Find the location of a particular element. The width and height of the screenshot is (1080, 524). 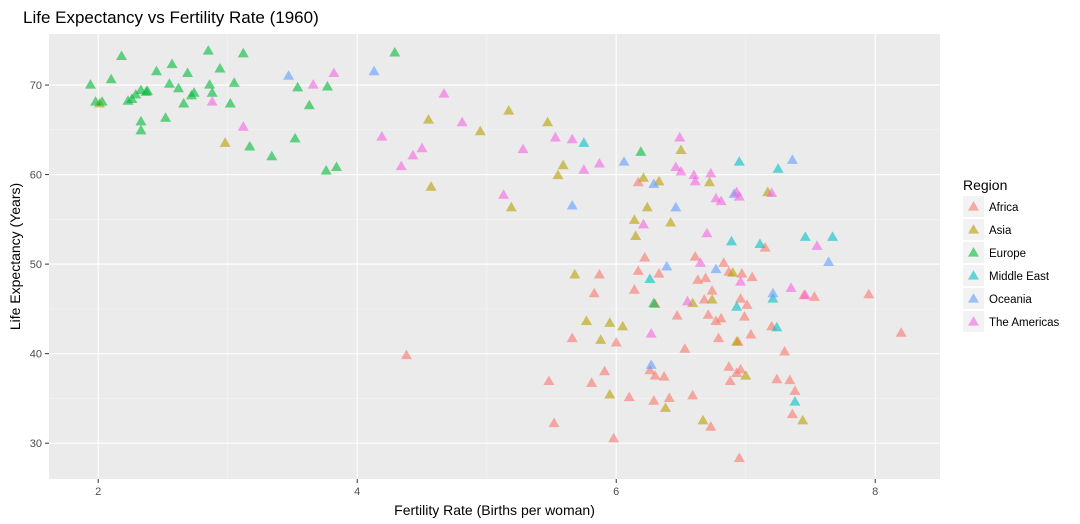

legend-item: Oceania is located at coordinates (997, 298).